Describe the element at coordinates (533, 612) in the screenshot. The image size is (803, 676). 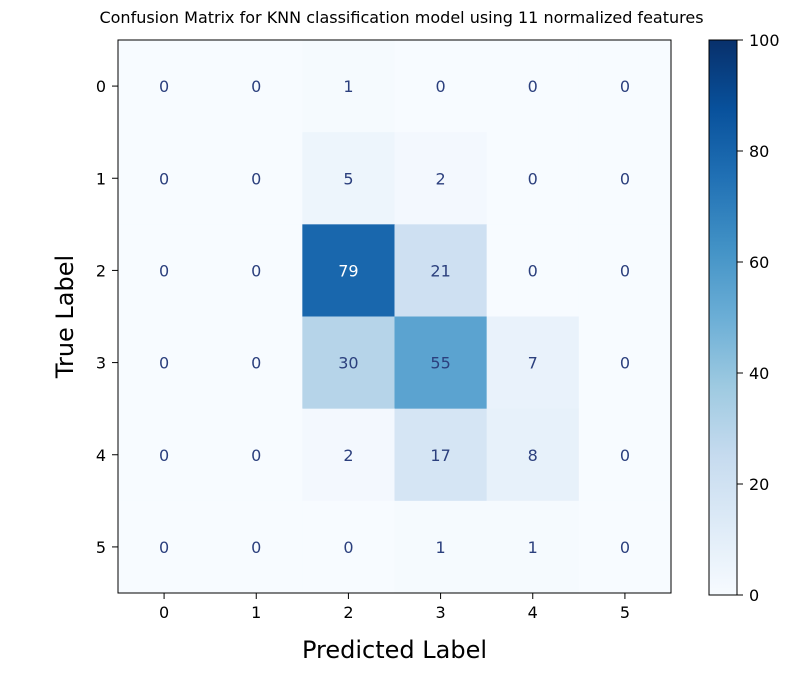
I see `x-tick-label: 4` at that location.